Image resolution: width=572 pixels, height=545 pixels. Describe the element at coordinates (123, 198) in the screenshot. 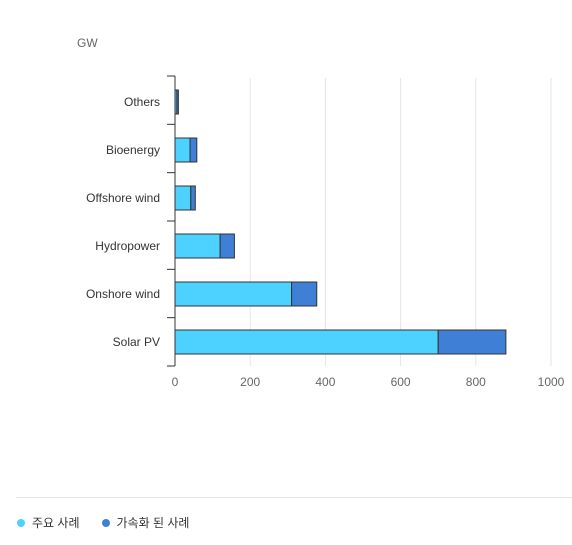

I see `category-label: Offshore wind` at that location.